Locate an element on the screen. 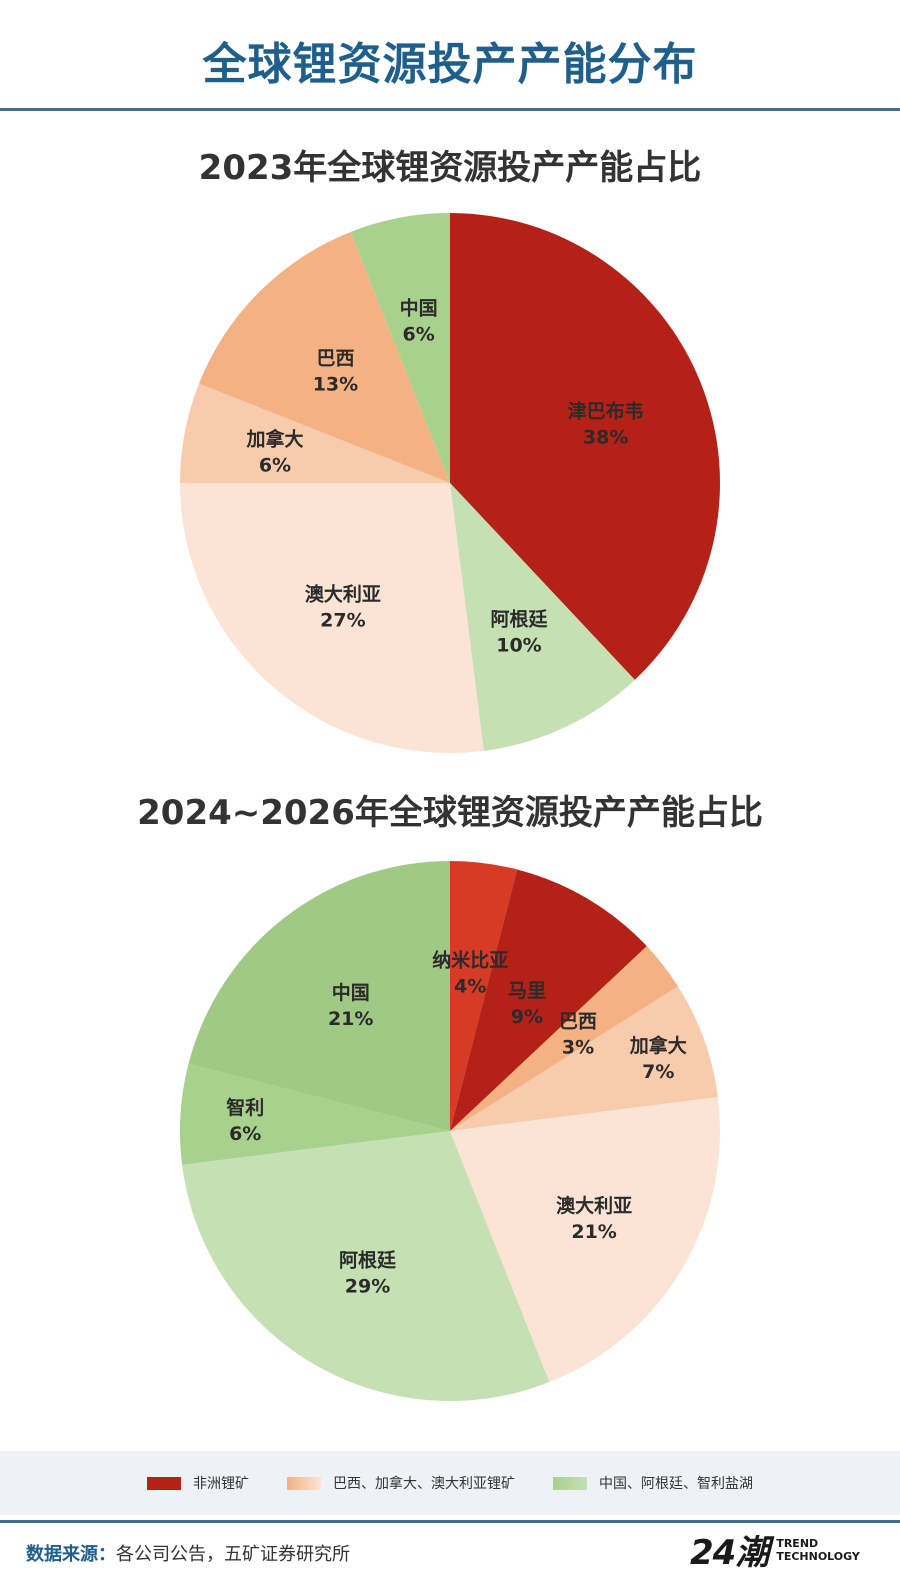 This screenshot has height=1590, width=900. legend-item-china-argentina-chile: 中国、阿根廷、智利盐湖 is located at coordinates (653, 1483).